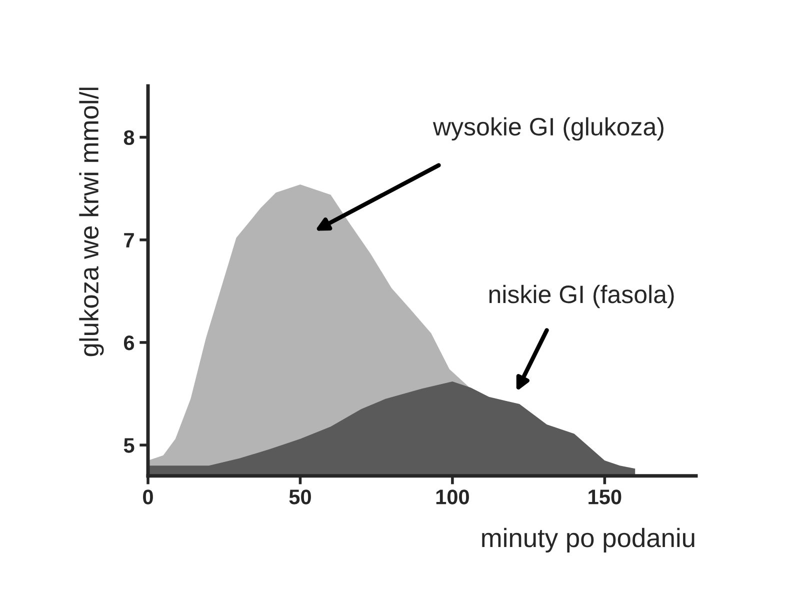  I want to click on x-tick-label: 0, so click(148, 497).